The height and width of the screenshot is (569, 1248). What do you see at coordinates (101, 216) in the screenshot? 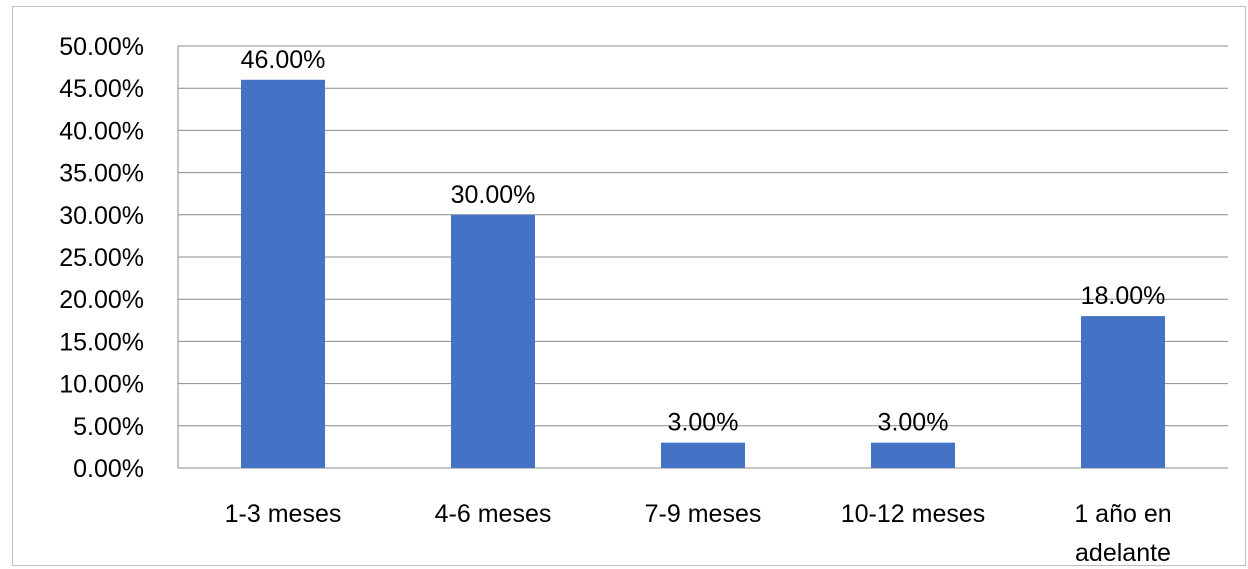
I see `y-tick-label: 30.00%` at bounding box center [101, 216].